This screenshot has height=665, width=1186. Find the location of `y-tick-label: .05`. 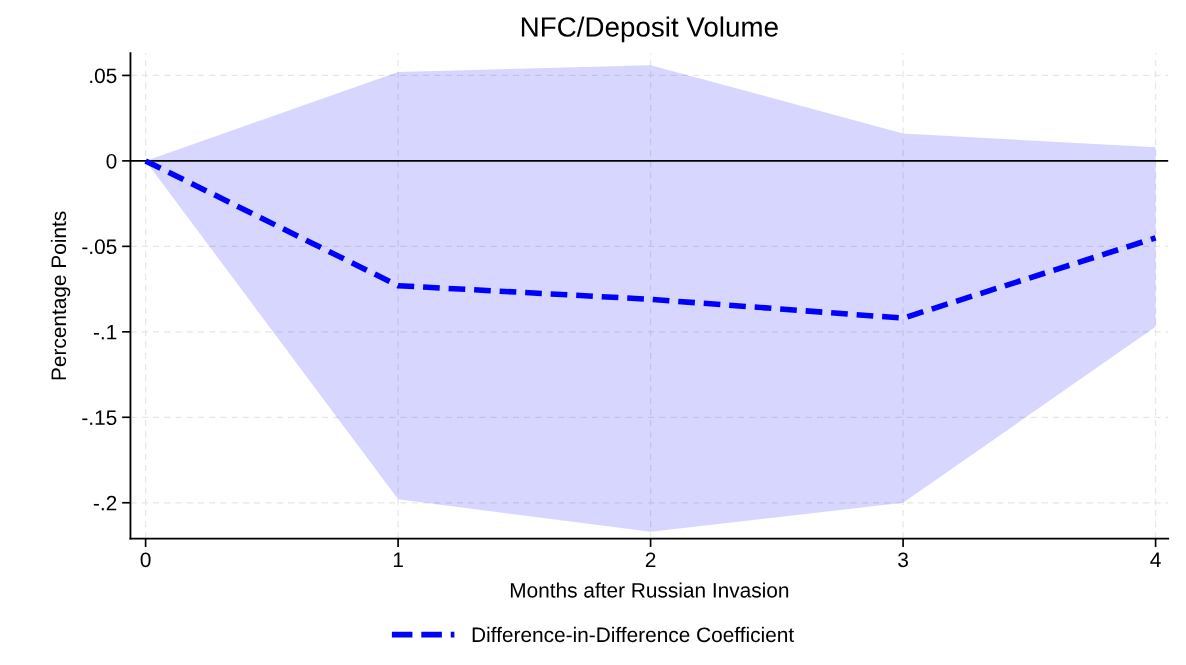

y-tick-label: .05 is located at coordinates (103, 76).